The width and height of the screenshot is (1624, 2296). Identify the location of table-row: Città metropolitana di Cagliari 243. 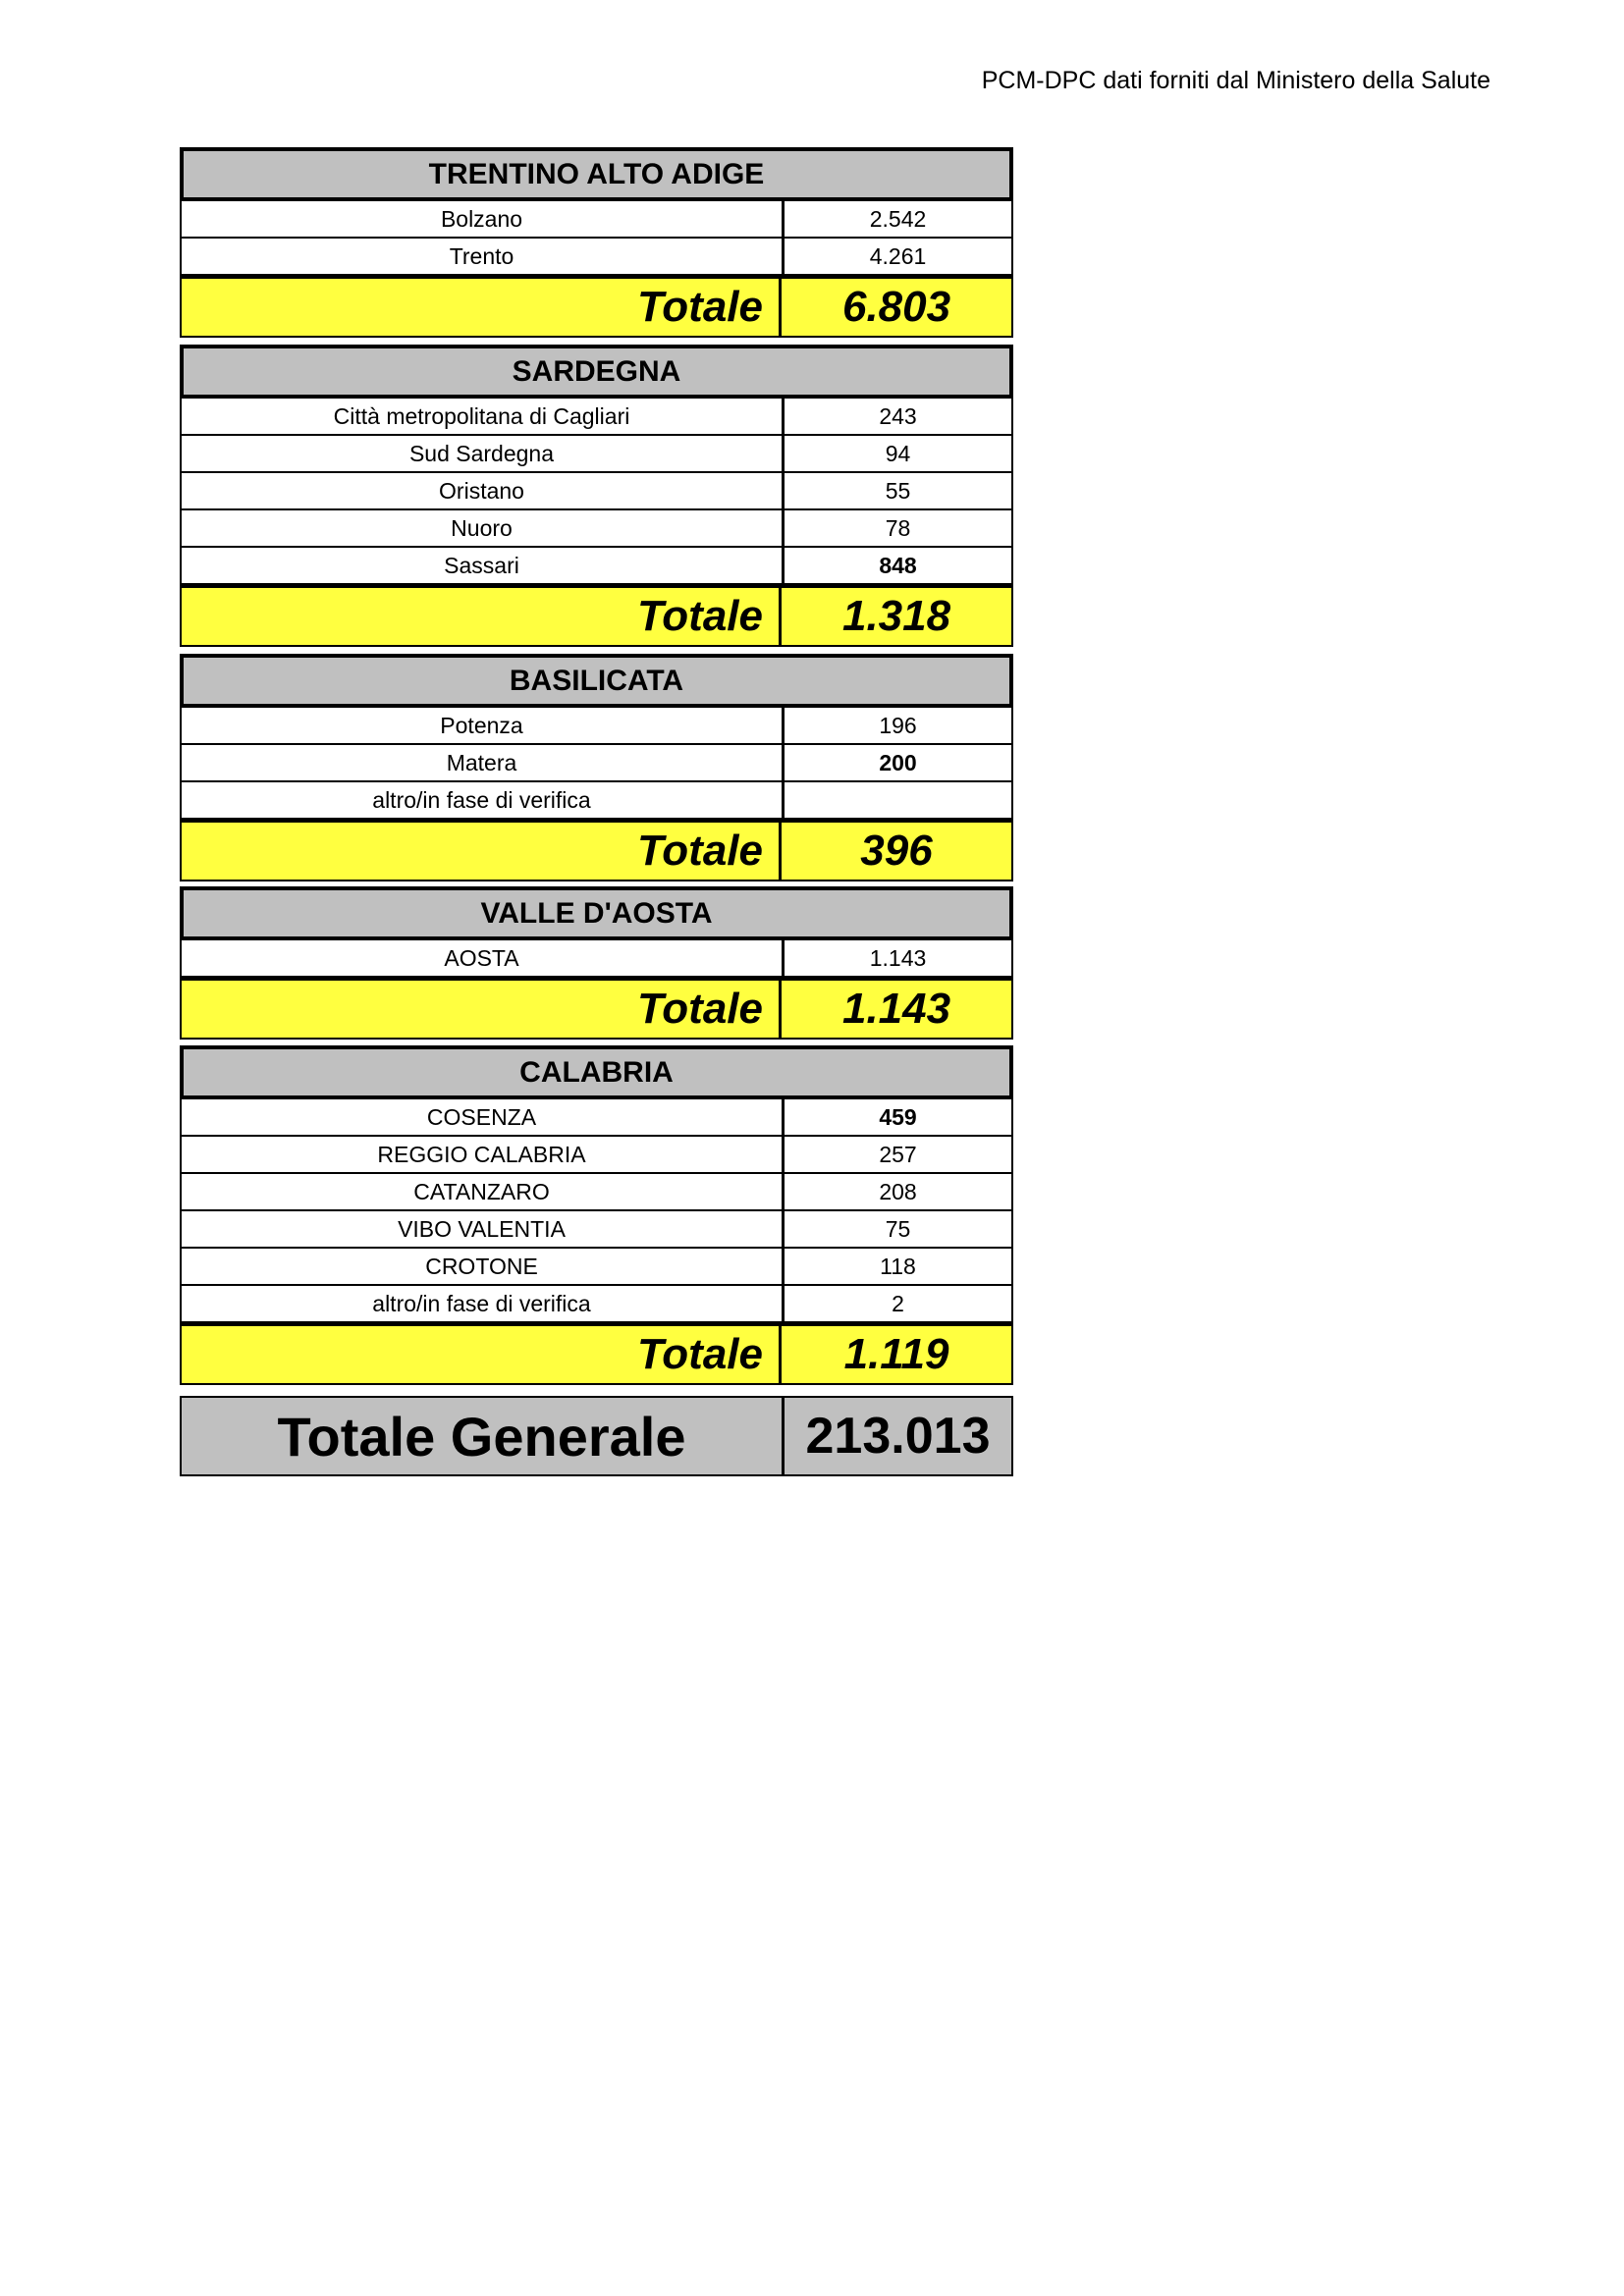
(596, 418).